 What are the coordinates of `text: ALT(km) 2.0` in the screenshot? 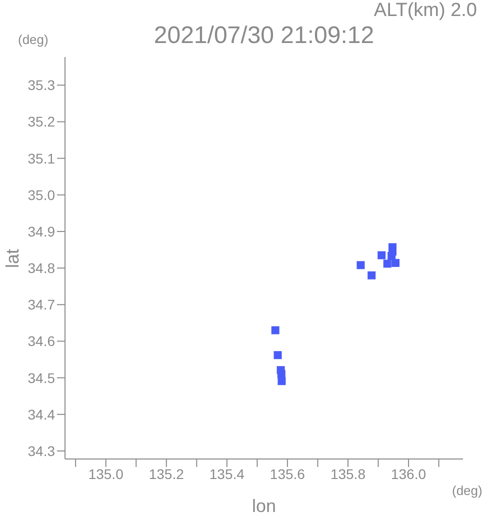 It's located at (425, 11).